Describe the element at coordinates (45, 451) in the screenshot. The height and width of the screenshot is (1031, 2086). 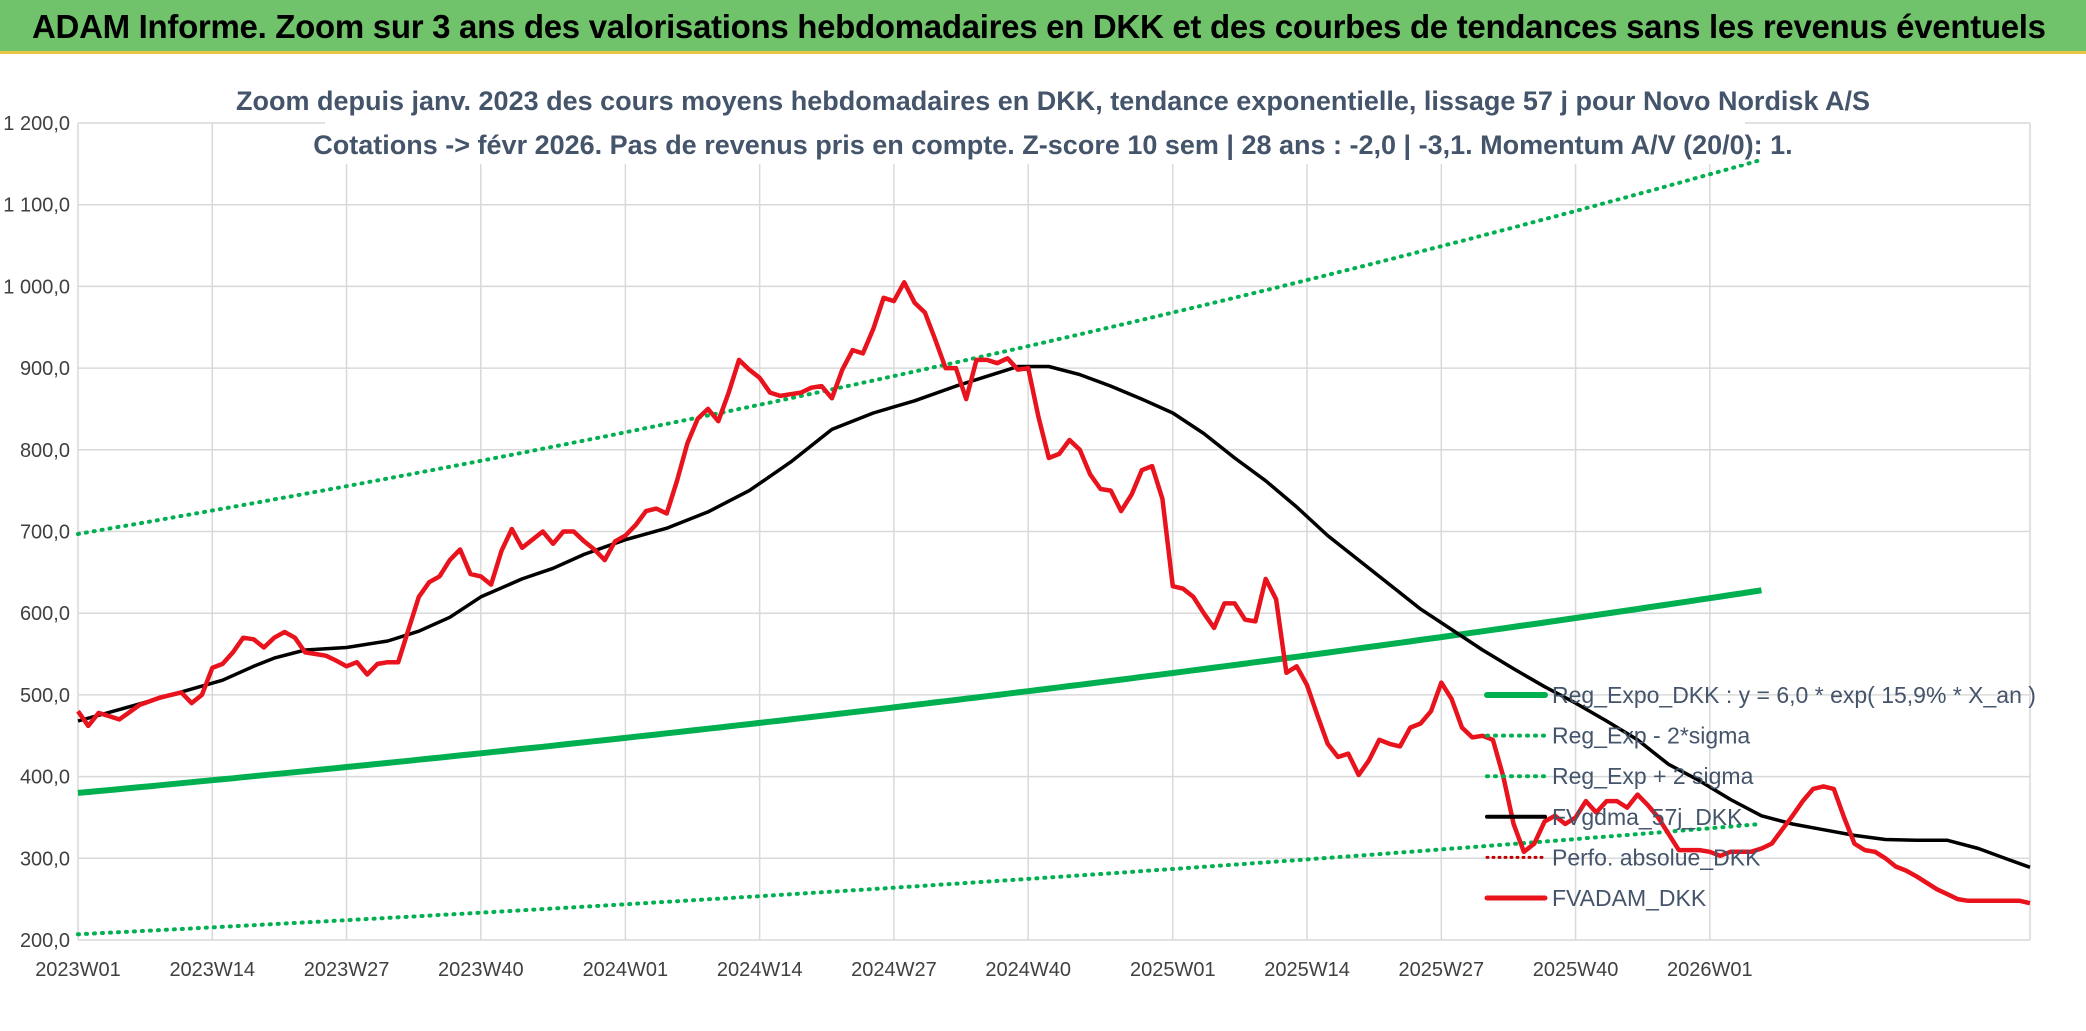
I see `y-tick-label: 800,0` at that location.